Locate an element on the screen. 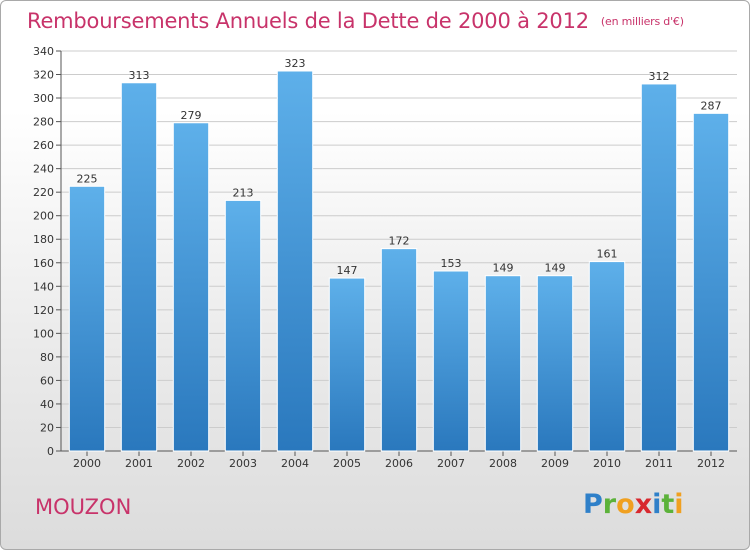  bar-2005 is located at coordinates (347, 364).